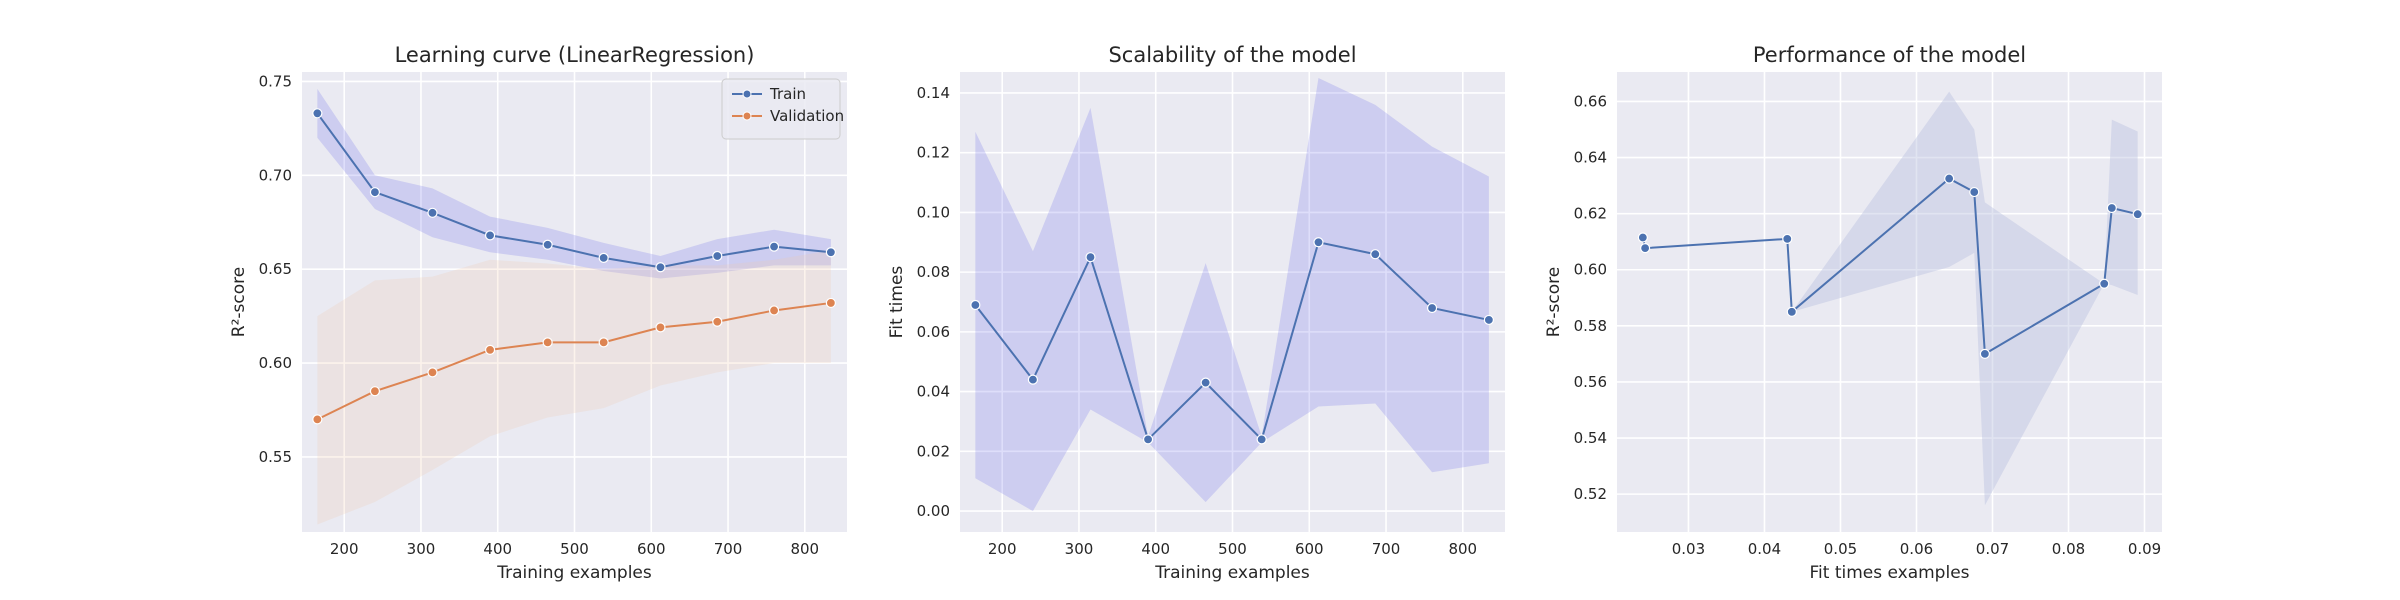 The width and height of the screenshot is (2400, 600). Describe the element at coordinates (933, 511) in the screenshot. I see `y-tick-label: 0.00` at that location.